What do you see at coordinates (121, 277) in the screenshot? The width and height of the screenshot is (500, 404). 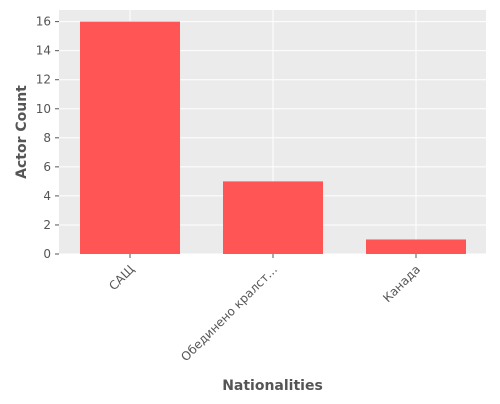 I see `x-tick-label: САЩ` at bounding box center [121, 277].